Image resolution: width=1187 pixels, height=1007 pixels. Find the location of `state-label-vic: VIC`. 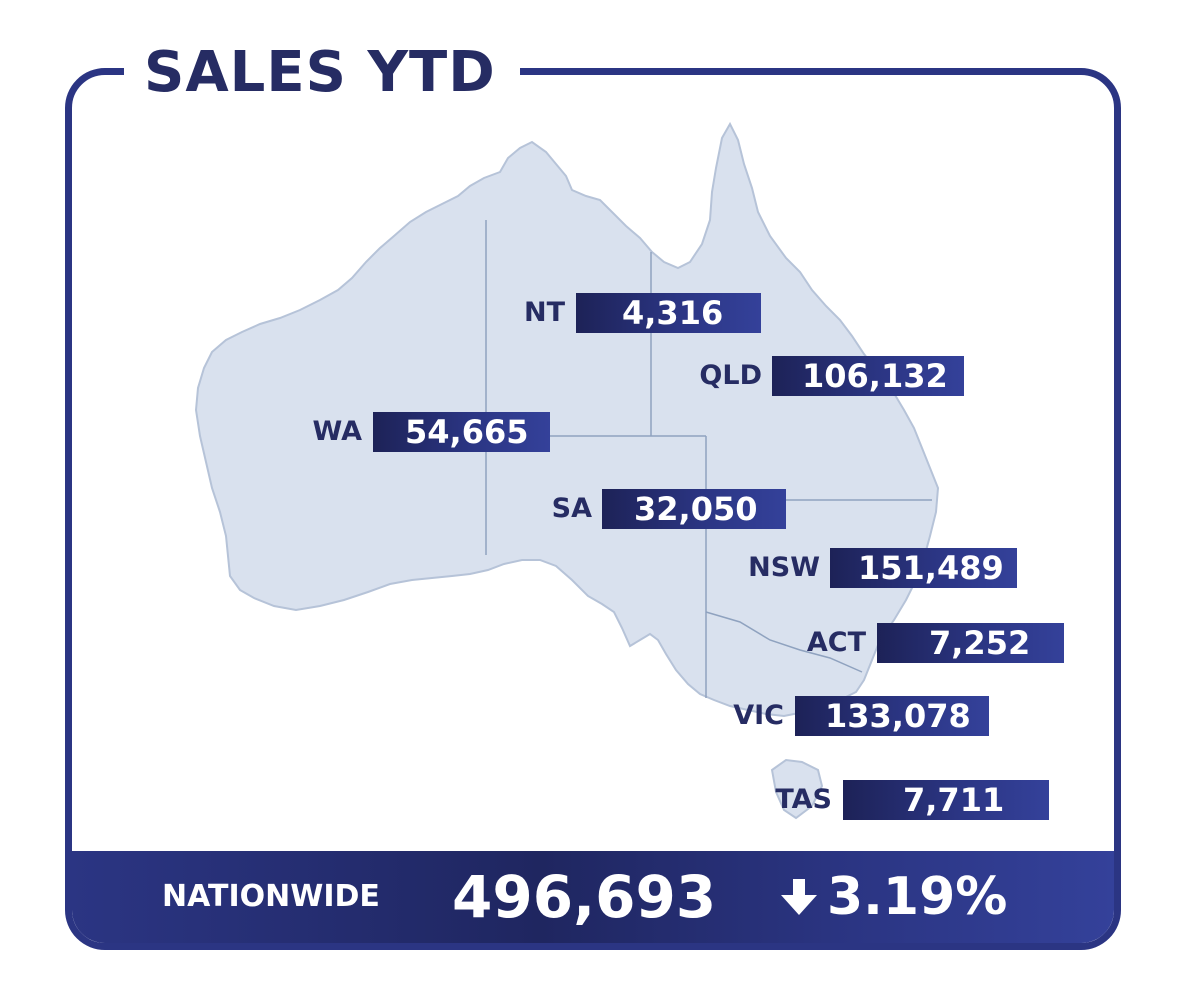

state-label-vic: VIC is located at coordinates (758, 715).